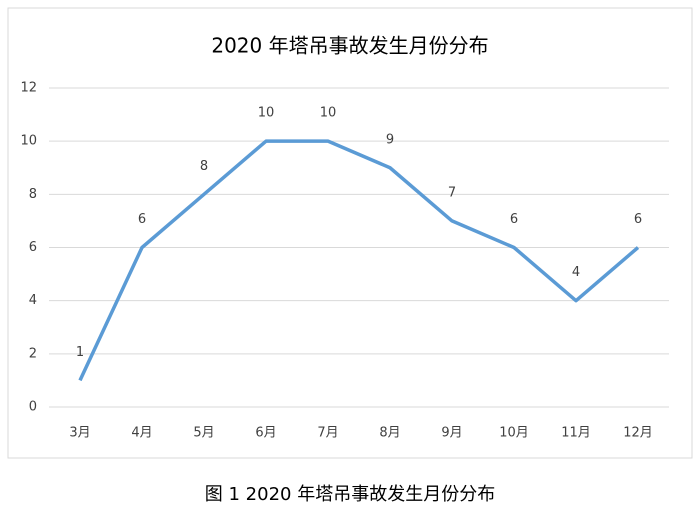 The width and height of the screenshot is (700, 519). Describe the element at coordinates (28, 141) in the screenshot. I see `y-tick-label: 10` at that location.